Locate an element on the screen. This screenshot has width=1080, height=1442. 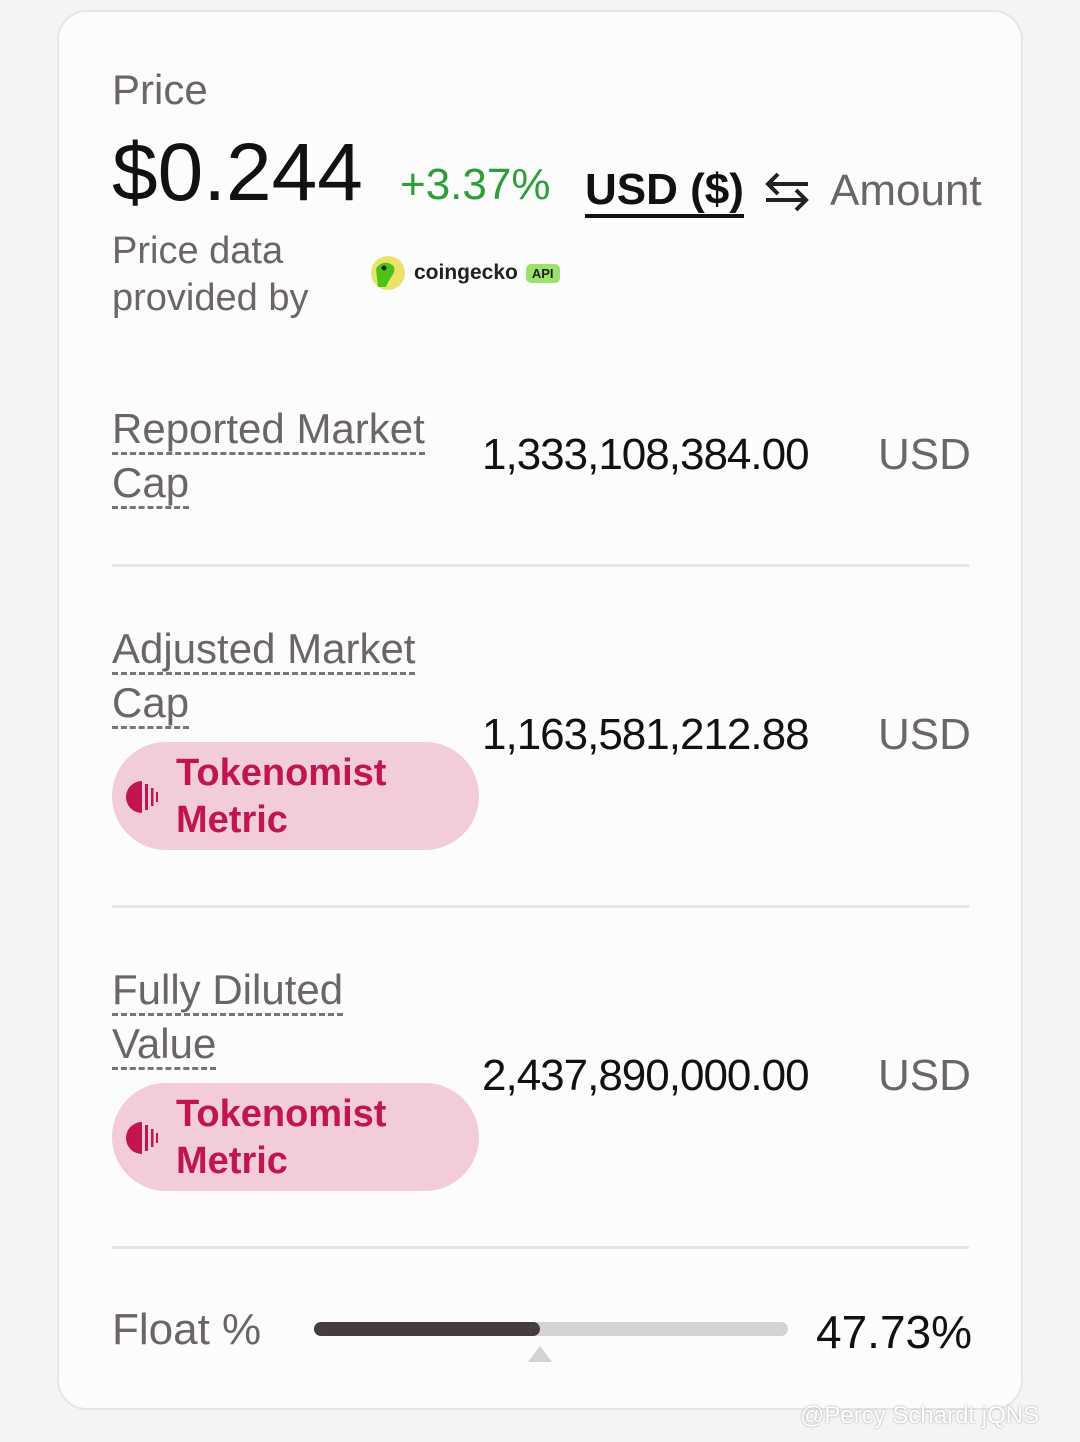
float-marker-icon is located at coordinates (540, 1354).